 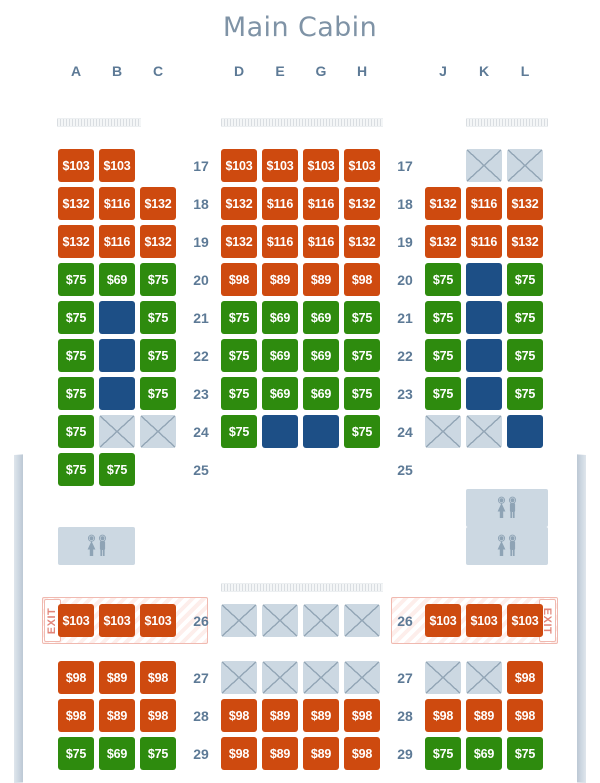 I want to click on seat-29K: $69, so click(x=484, y=753).